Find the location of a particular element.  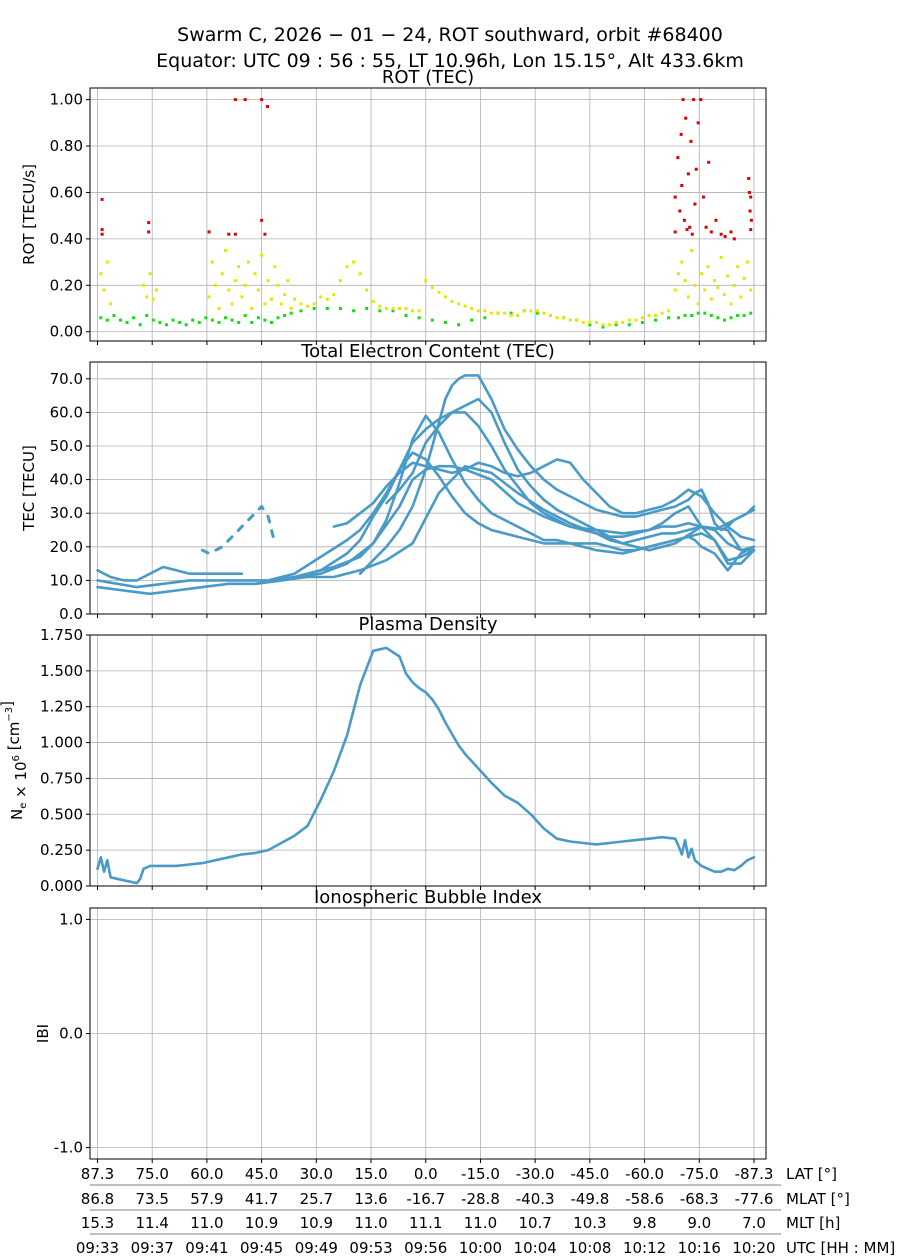

x-tick-label: 9.0 is located at coordinates (699, 1223).